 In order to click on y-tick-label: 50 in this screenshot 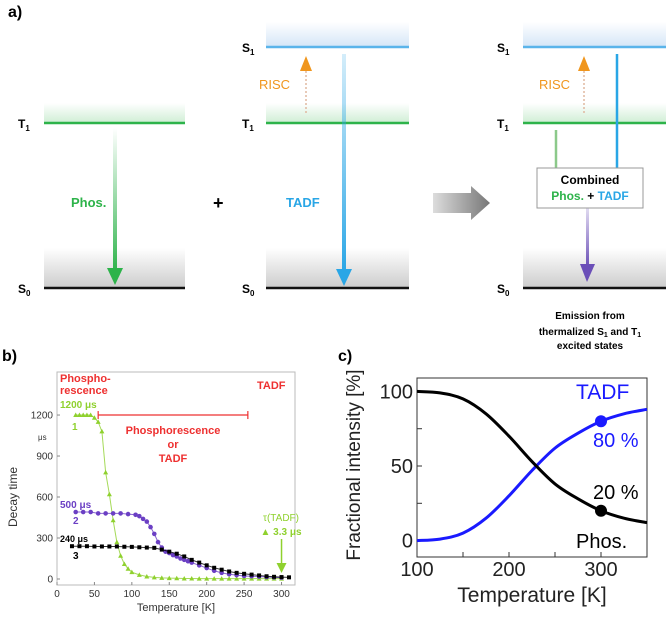, I will do `click(402, 467)`.